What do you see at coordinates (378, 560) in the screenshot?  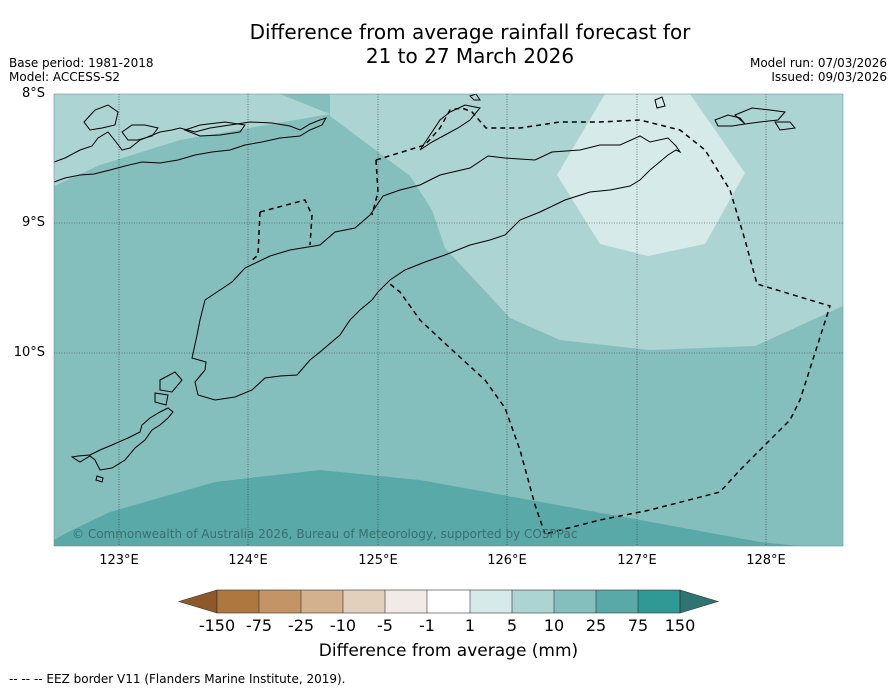 I see `lon-label-125e: 125°E` at bounding box center [378, 560].